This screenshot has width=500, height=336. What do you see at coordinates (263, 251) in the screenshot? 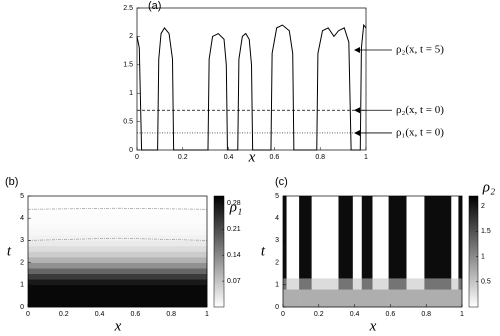
I see `y-axis-label: t` at bounding box center [263, 251].